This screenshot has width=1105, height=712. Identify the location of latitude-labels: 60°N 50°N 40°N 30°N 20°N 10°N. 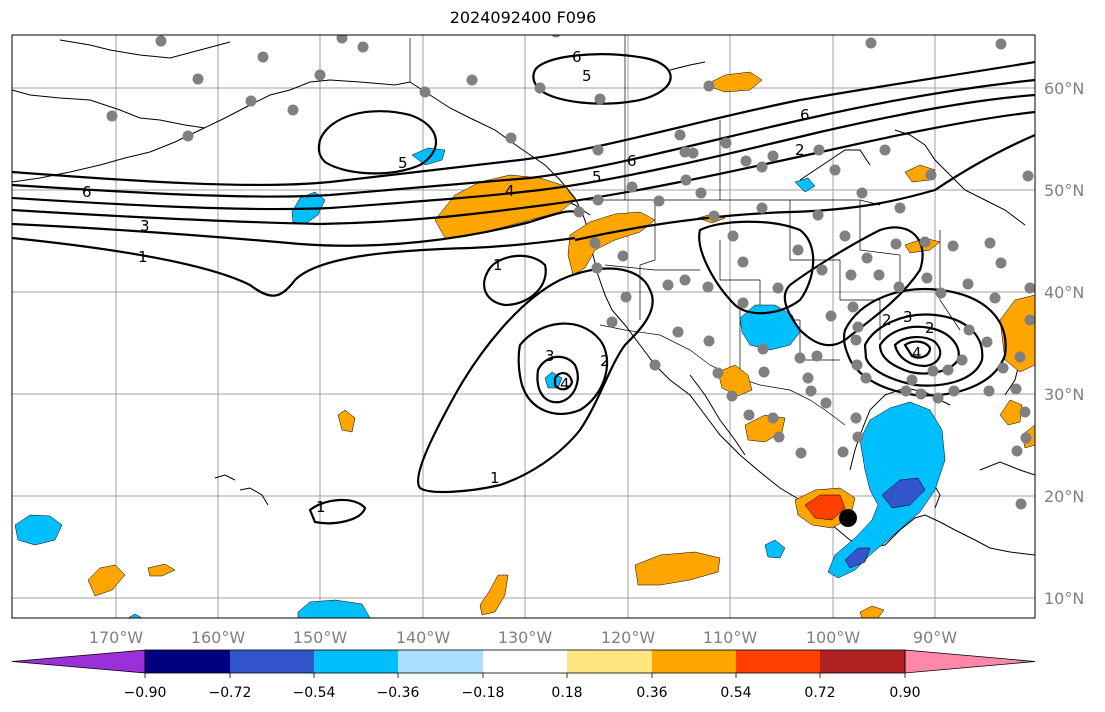
(1064, 343).